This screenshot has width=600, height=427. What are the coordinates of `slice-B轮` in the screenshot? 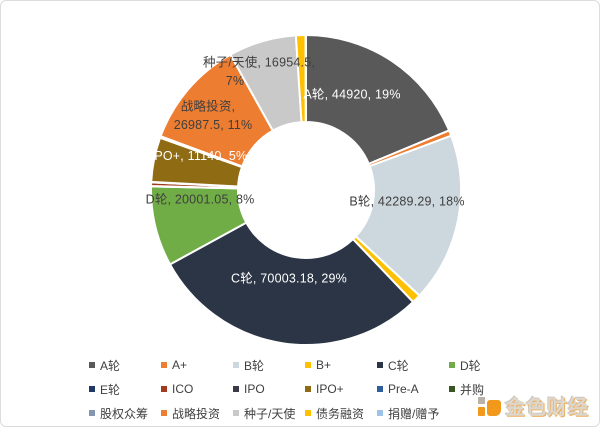 It's located at (408, 216).